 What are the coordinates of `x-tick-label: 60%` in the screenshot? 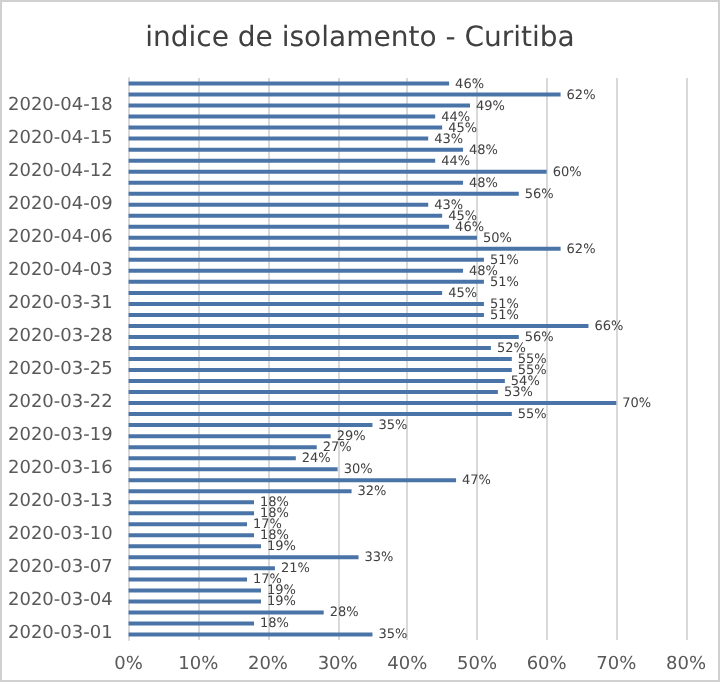 It's located at (547, 665).